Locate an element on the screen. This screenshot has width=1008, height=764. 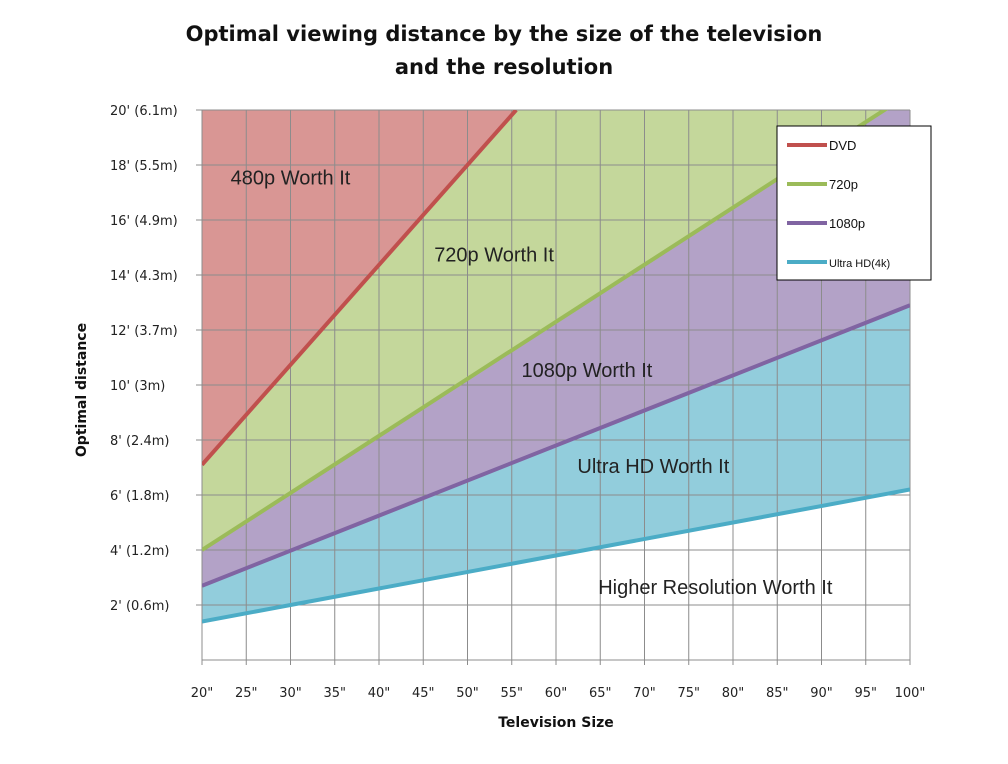
y-tick-label: 20' (6.1m) is located at coordinates (144, 111).